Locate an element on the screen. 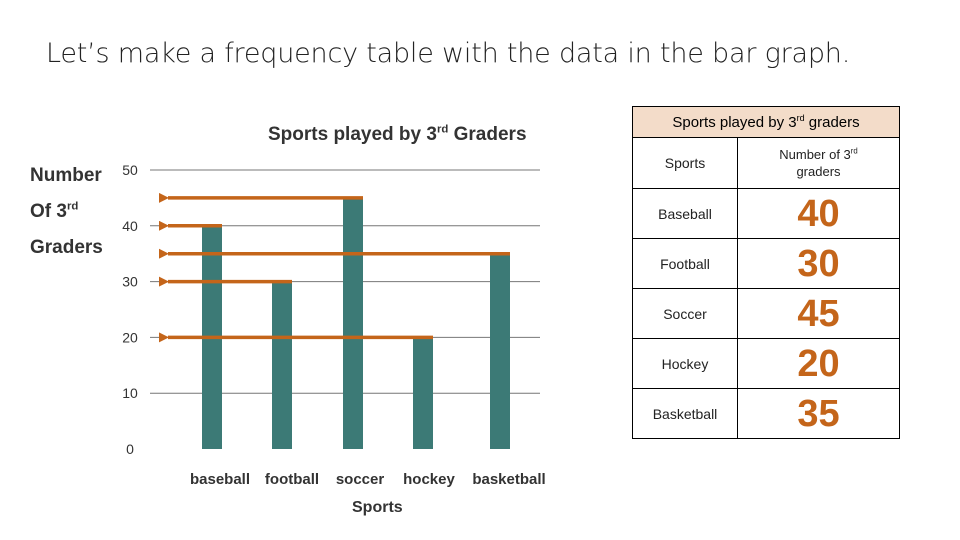 This screenshot has height=540, width=960. table-row: Football 30 is located at coordinates (766, 263).